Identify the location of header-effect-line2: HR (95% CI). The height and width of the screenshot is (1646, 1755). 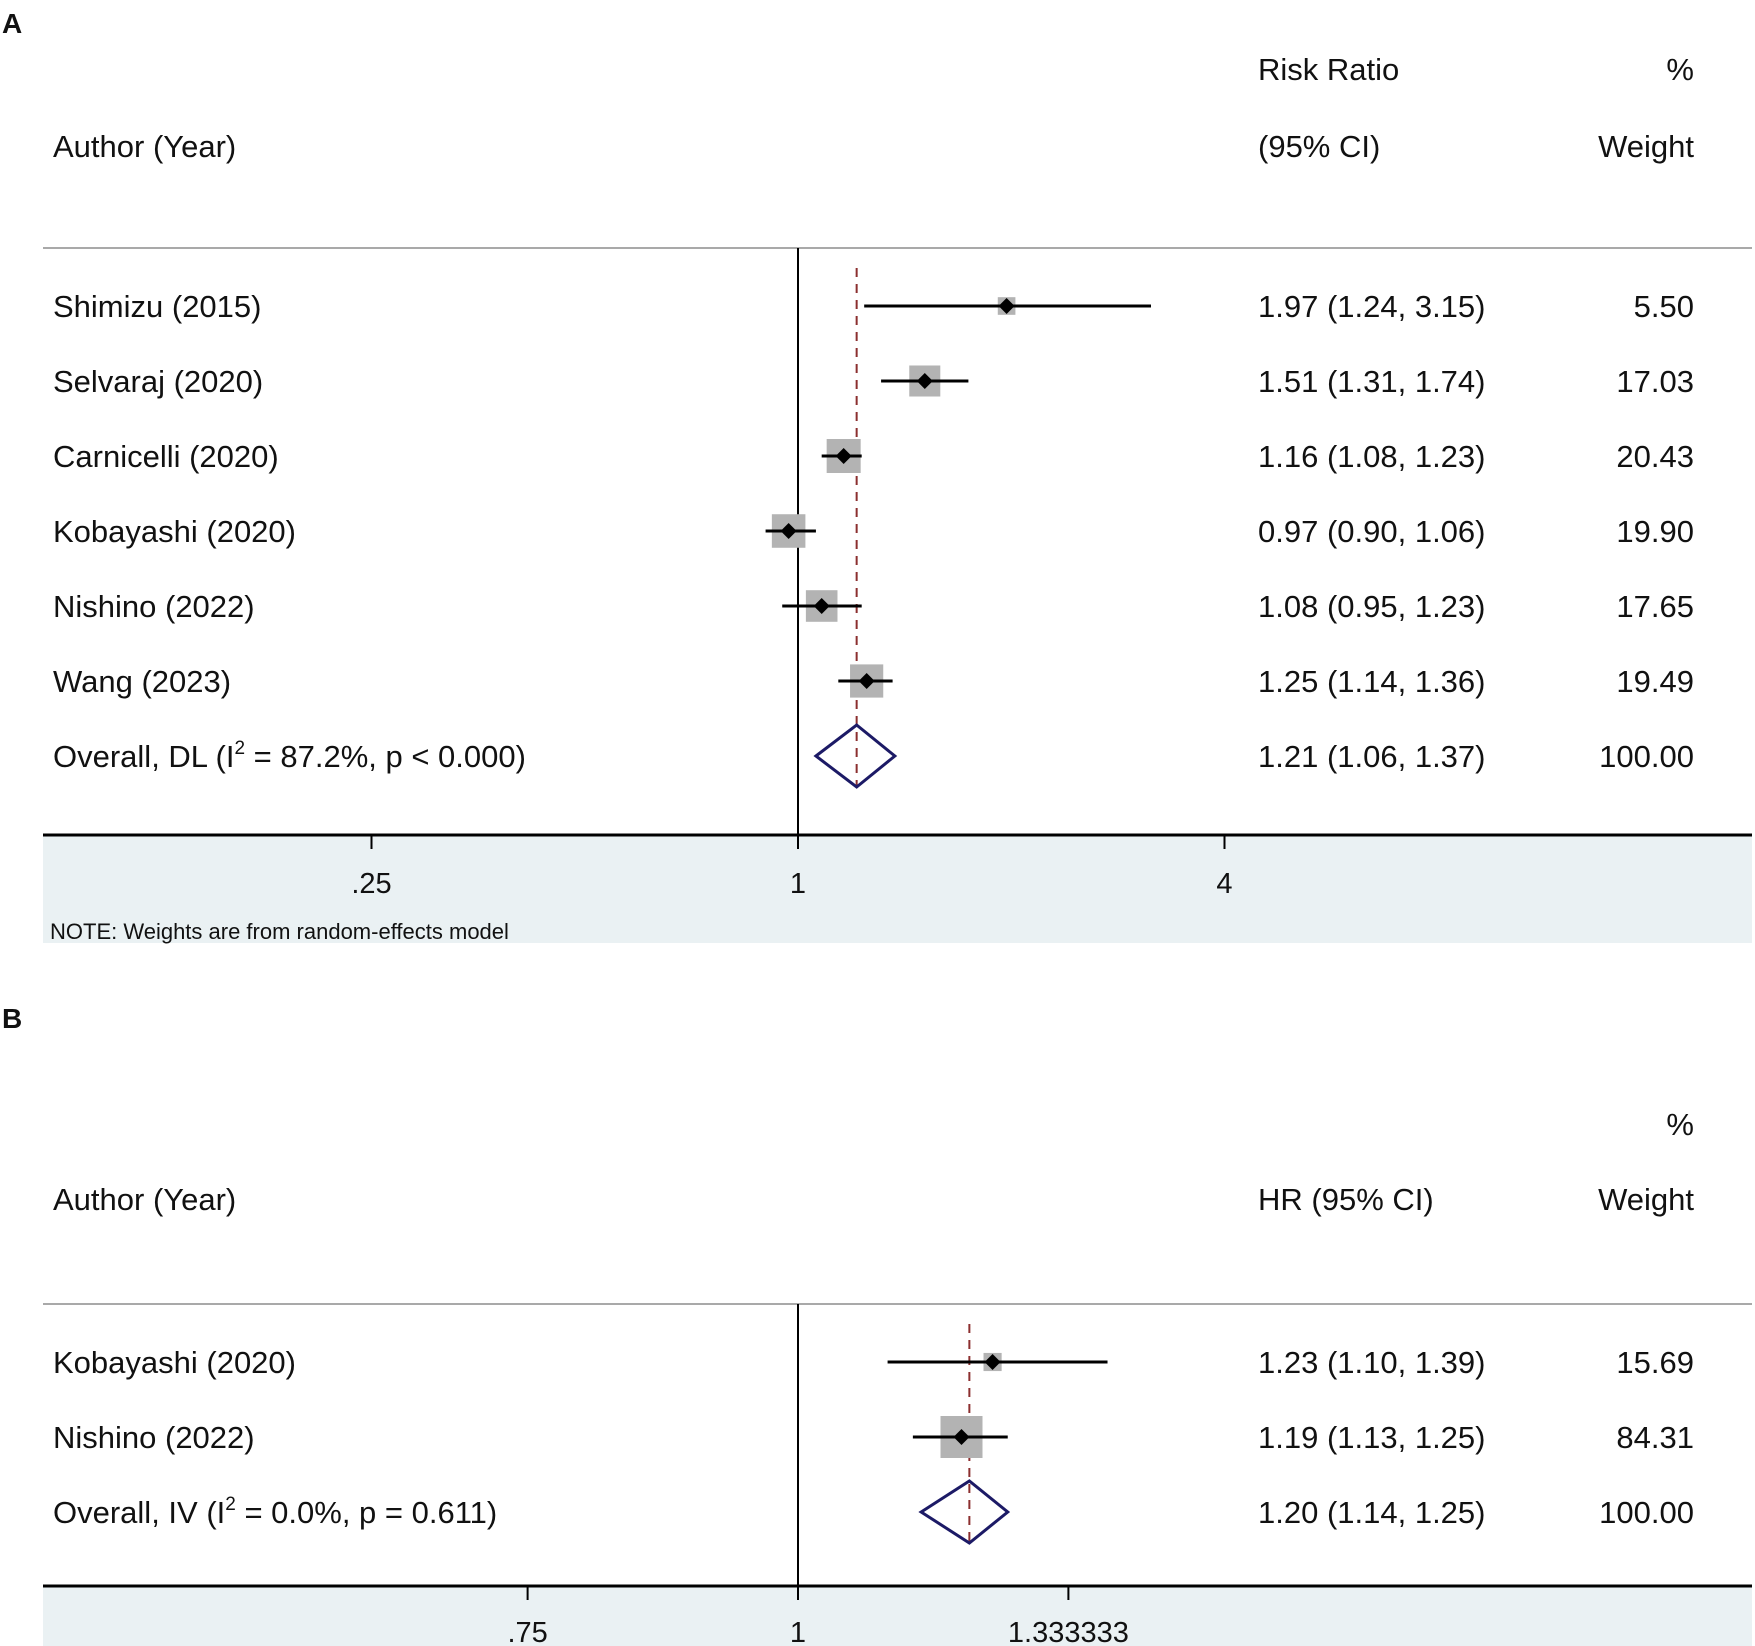
(1346, 1199).